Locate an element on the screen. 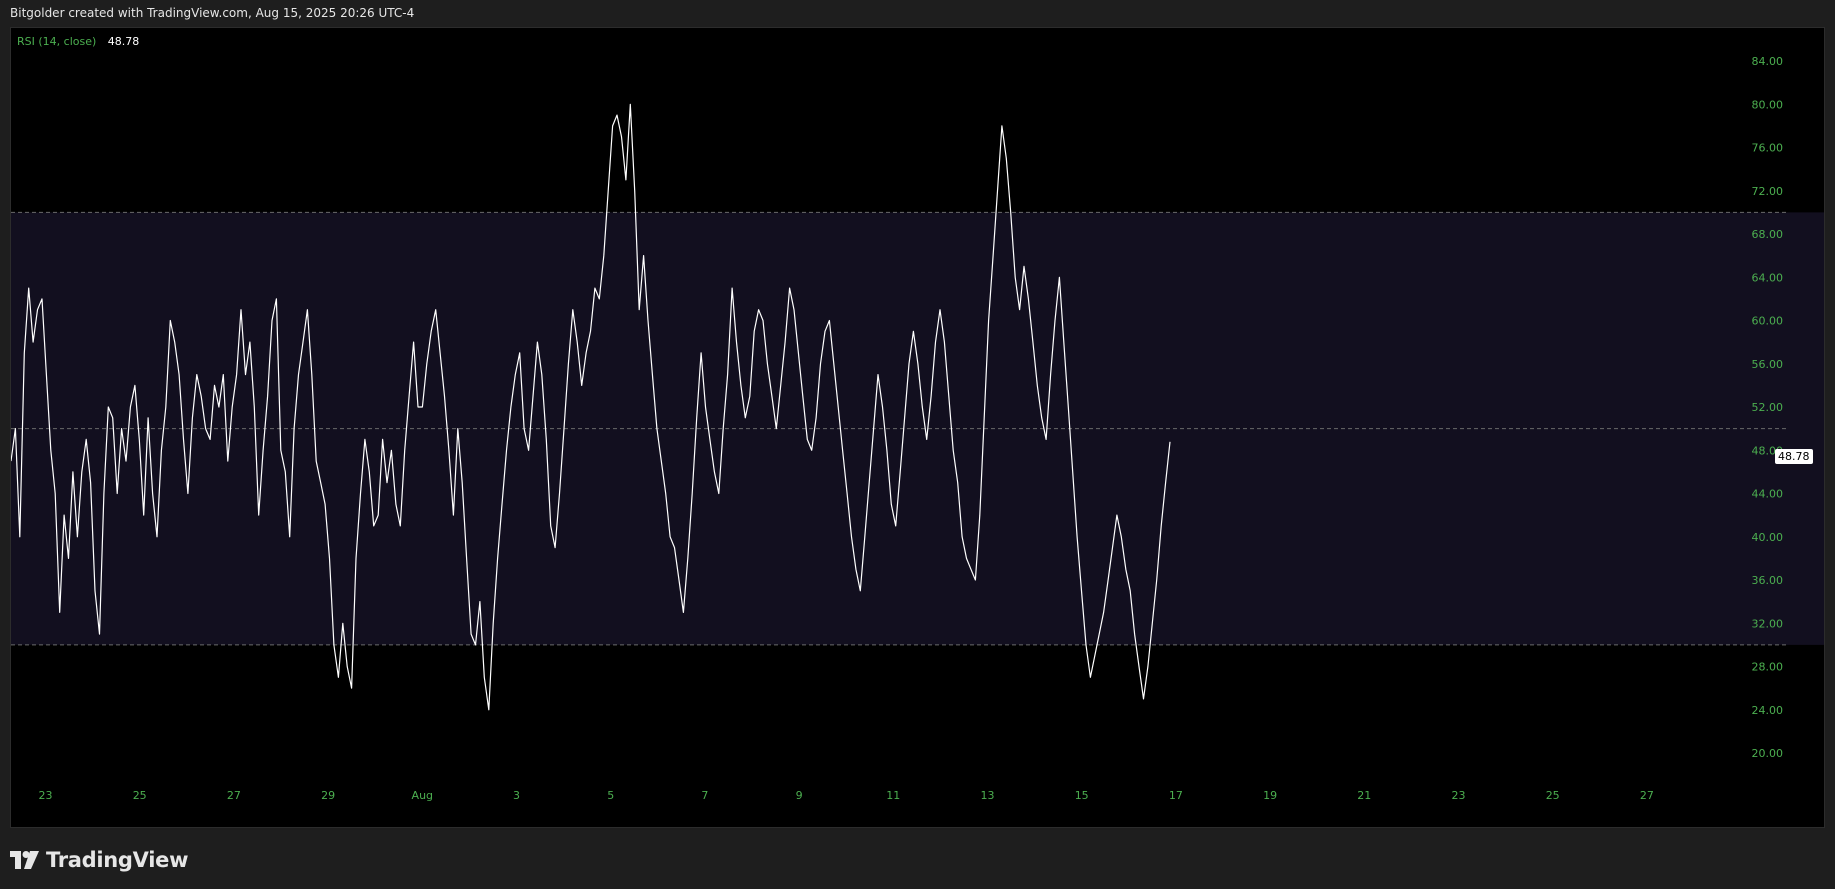 This screenshot has width=1835, height=889. indicator-name: RSI (14, close) is located at coordinates (57, 41).